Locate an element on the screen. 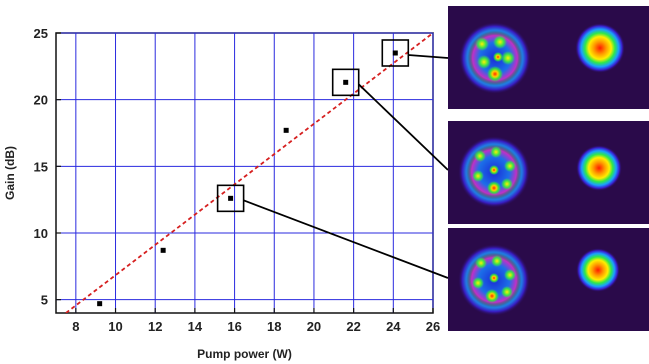 The height and width of the screenshot is (364, 649). singlemode-profile-middle is located at coordinates (599, 168).